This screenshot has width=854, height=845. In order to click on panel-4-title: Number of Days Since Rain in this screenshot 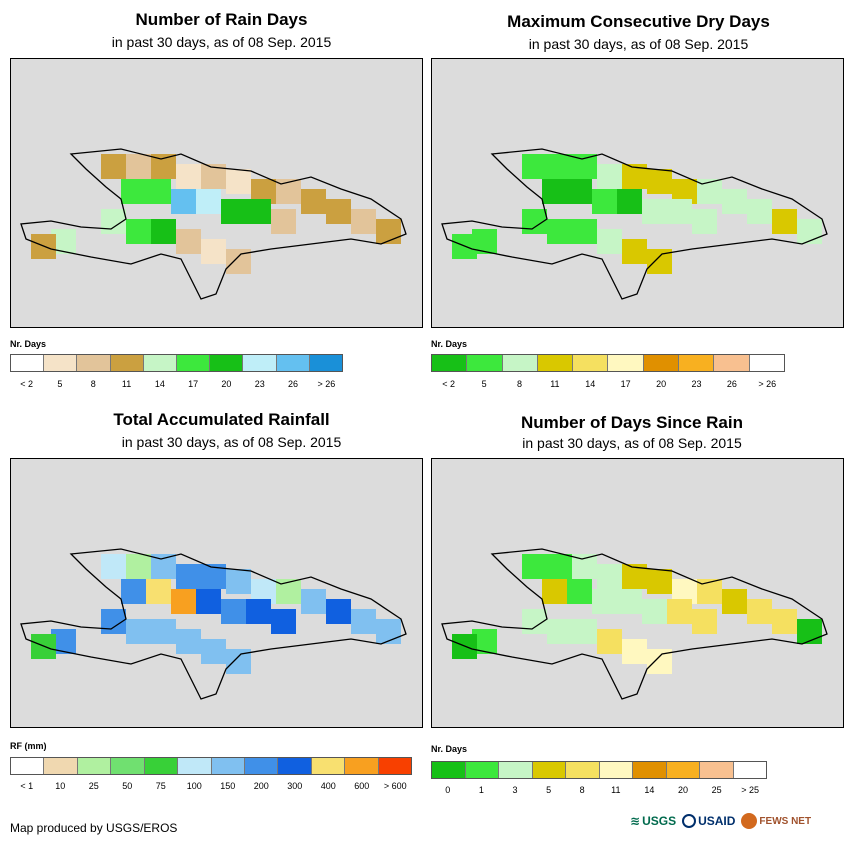, I will do `click(631, 422)`.